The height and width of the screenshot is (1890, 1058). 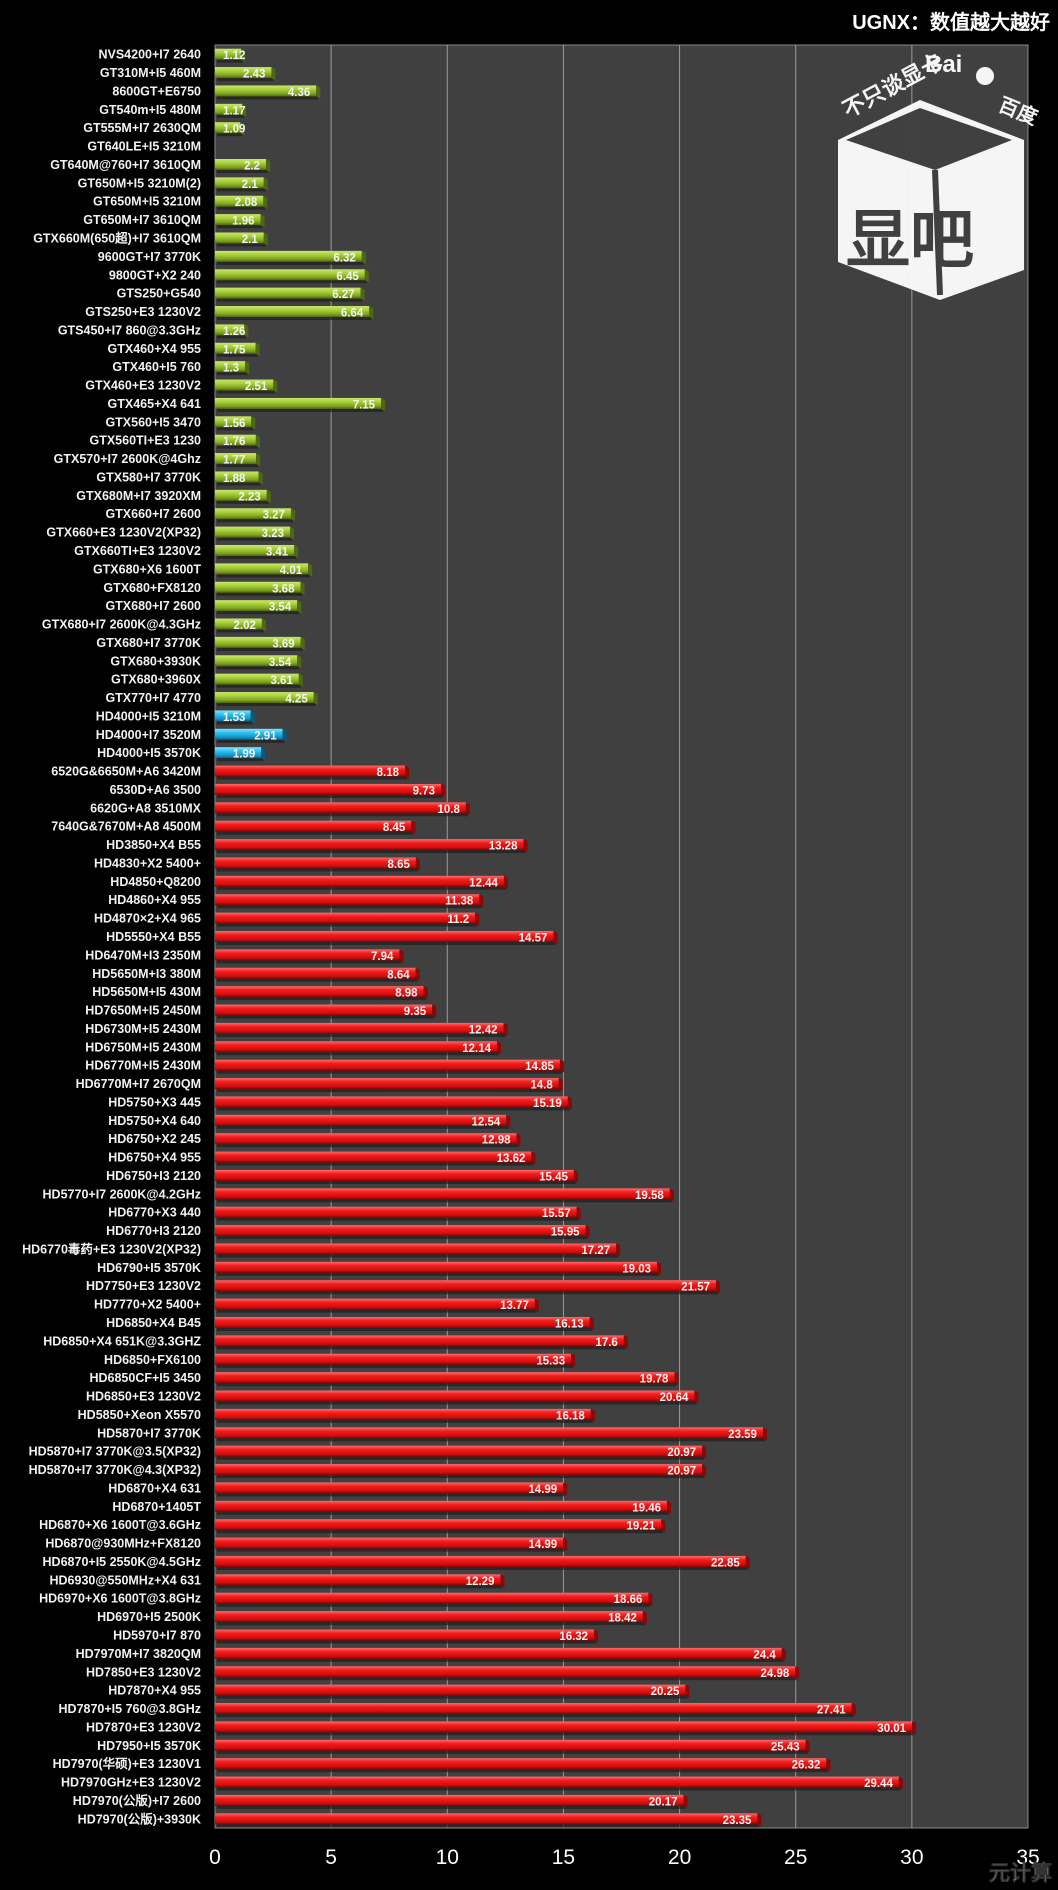 I want to click on category-label: HD7970M+I7 3820QM, so click(x=138, y=1654).